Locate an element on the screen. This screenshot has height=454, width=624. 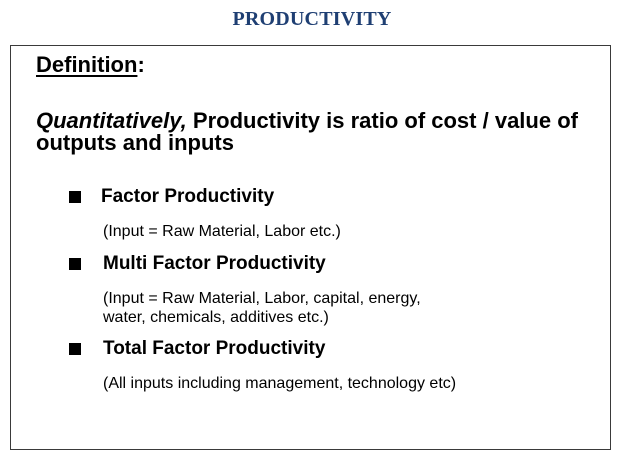
definition-heading: Definition: is located at coordinates (90, 65).